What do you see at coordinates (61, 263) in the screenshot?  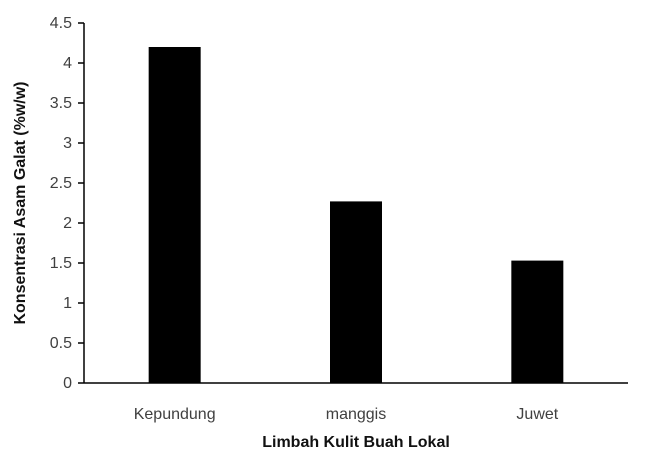 I see `y-tick-label: 1.5` at bounding box center [61, 263].